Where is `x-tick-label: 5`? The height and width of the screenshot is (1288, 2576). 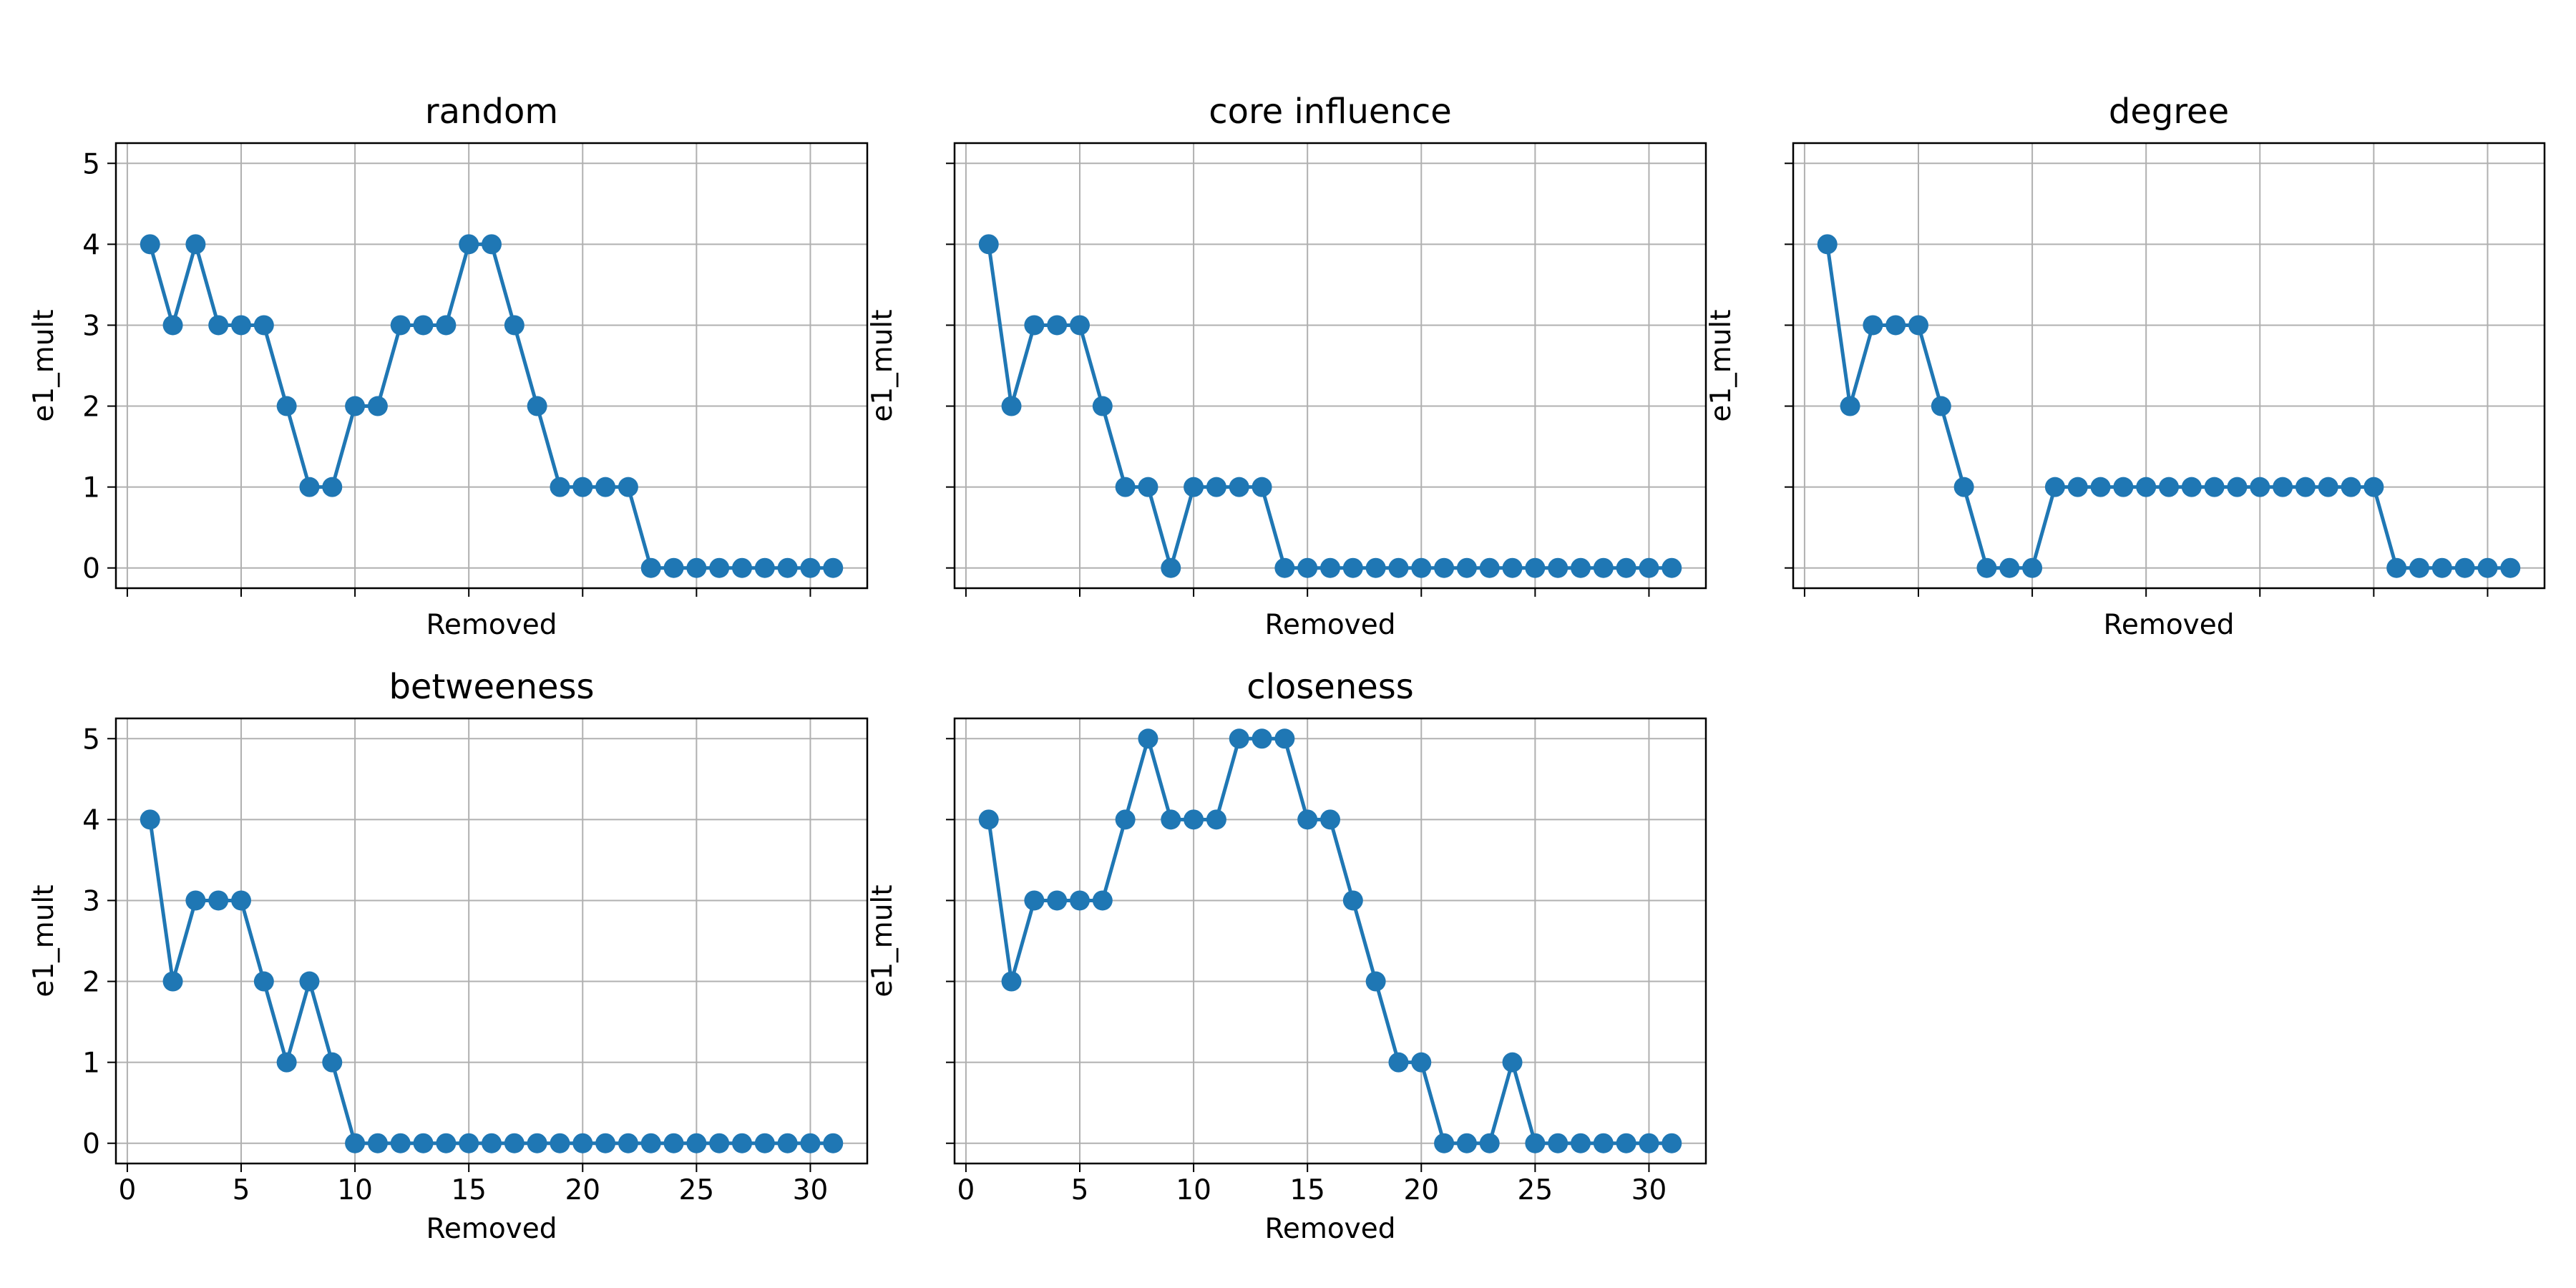 x-tick-label: 5 is located at coordinates (1080, 1190).